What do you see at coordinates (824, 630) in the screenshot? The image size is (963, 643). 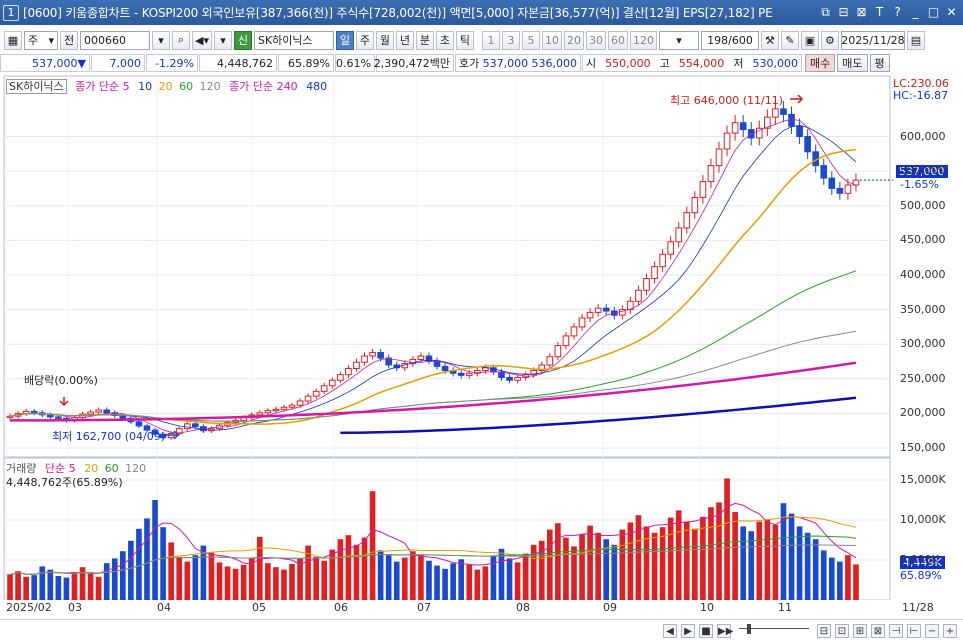 I see `view-1-button: ⊟` at bounding box center [824, 630].